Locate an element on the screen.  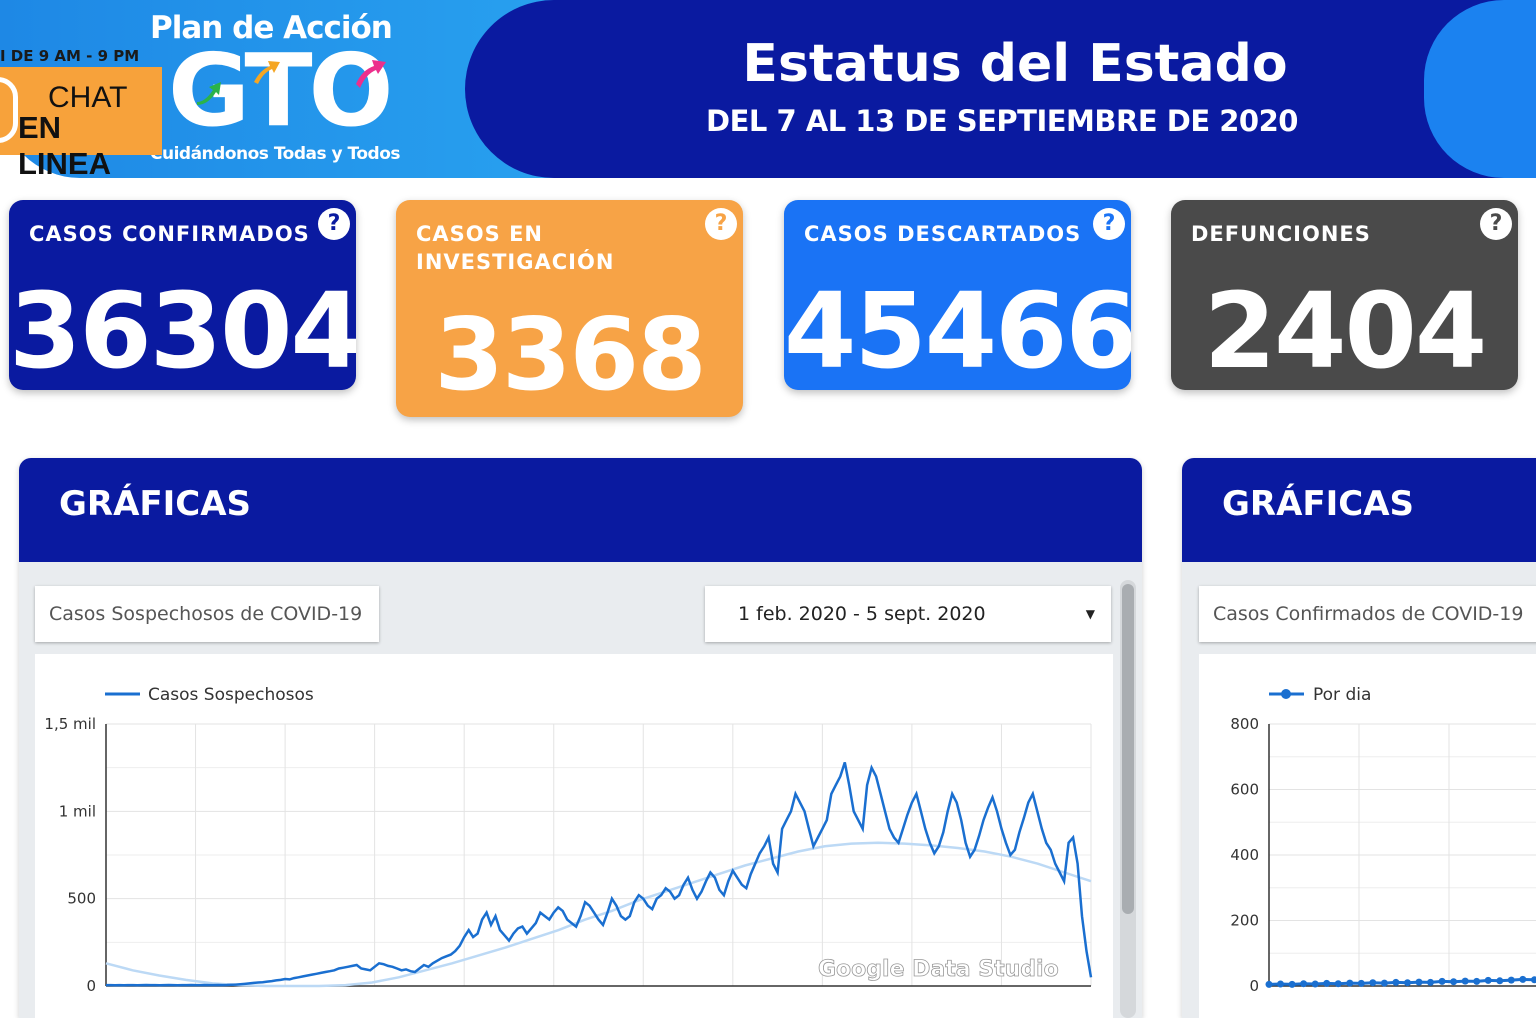
card-label: CASOS CONFIRMADOS is located at coordinates (169, 234).